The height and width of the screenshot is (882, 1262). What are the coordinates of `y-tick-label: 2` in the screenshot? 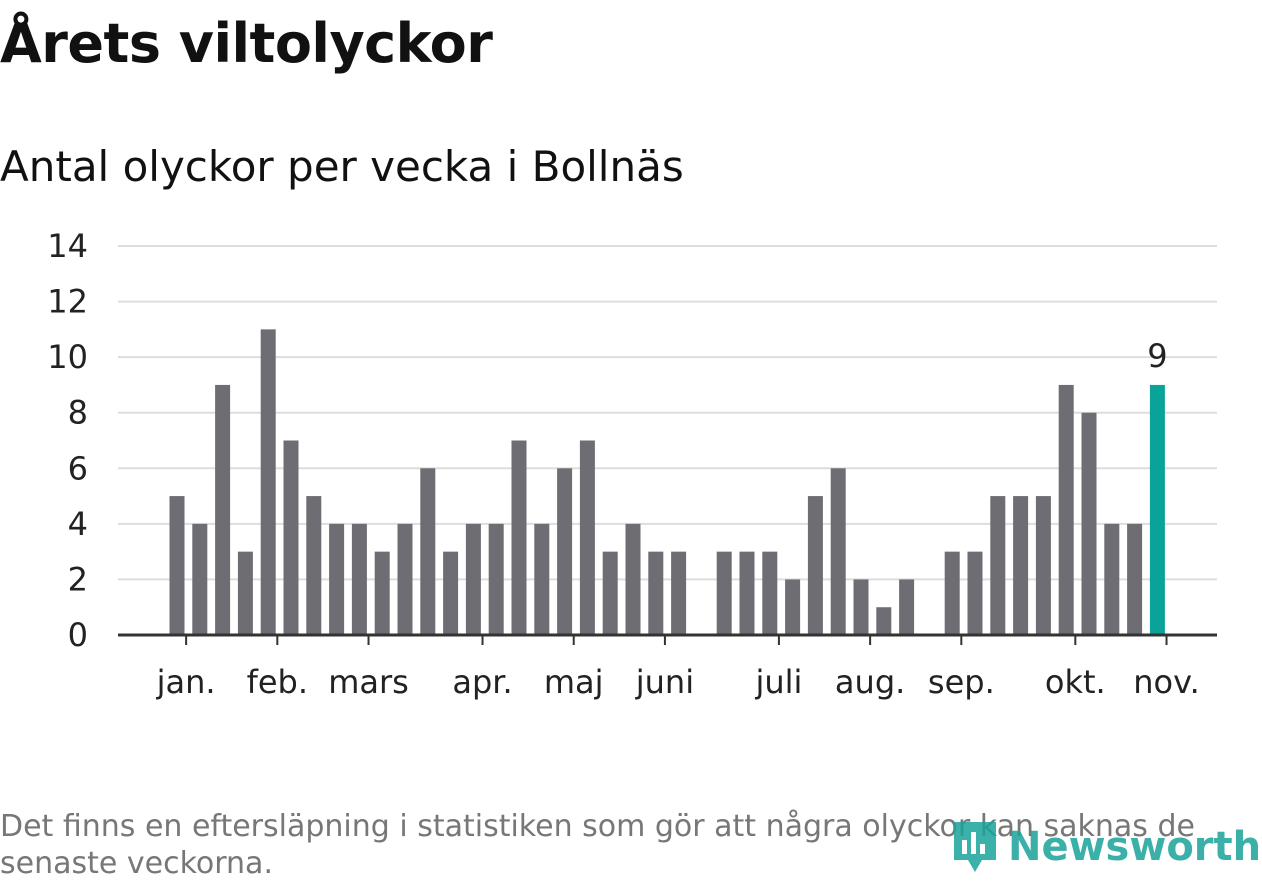 It's located at (78, 579).